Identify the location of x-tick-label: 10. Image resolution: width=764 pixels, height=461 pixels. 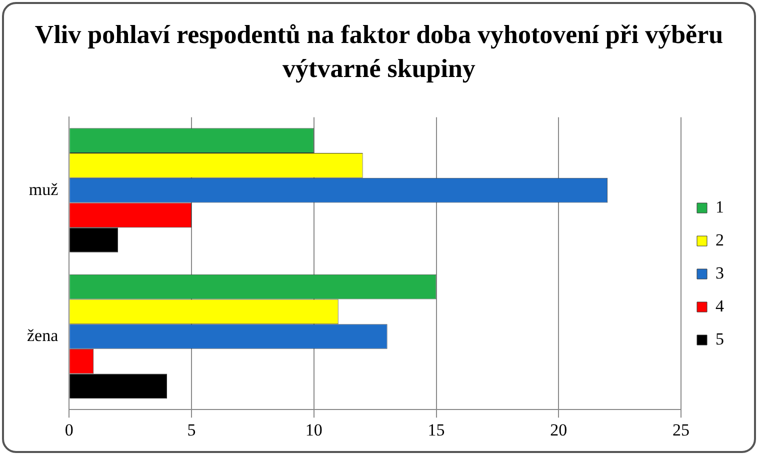
(313, 430).